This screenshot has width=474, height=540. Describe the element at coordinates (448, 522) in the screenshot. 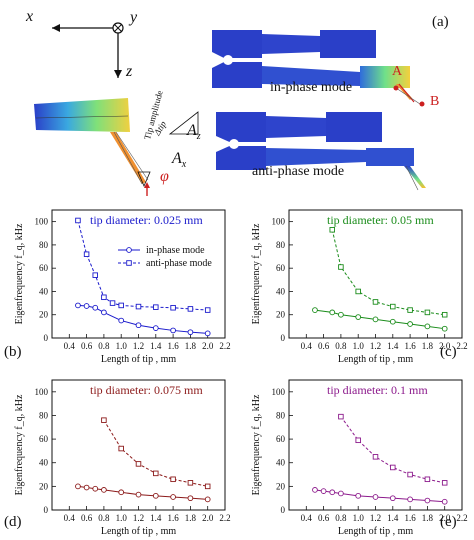

I see `panel-letter-e: (e)` at that location.